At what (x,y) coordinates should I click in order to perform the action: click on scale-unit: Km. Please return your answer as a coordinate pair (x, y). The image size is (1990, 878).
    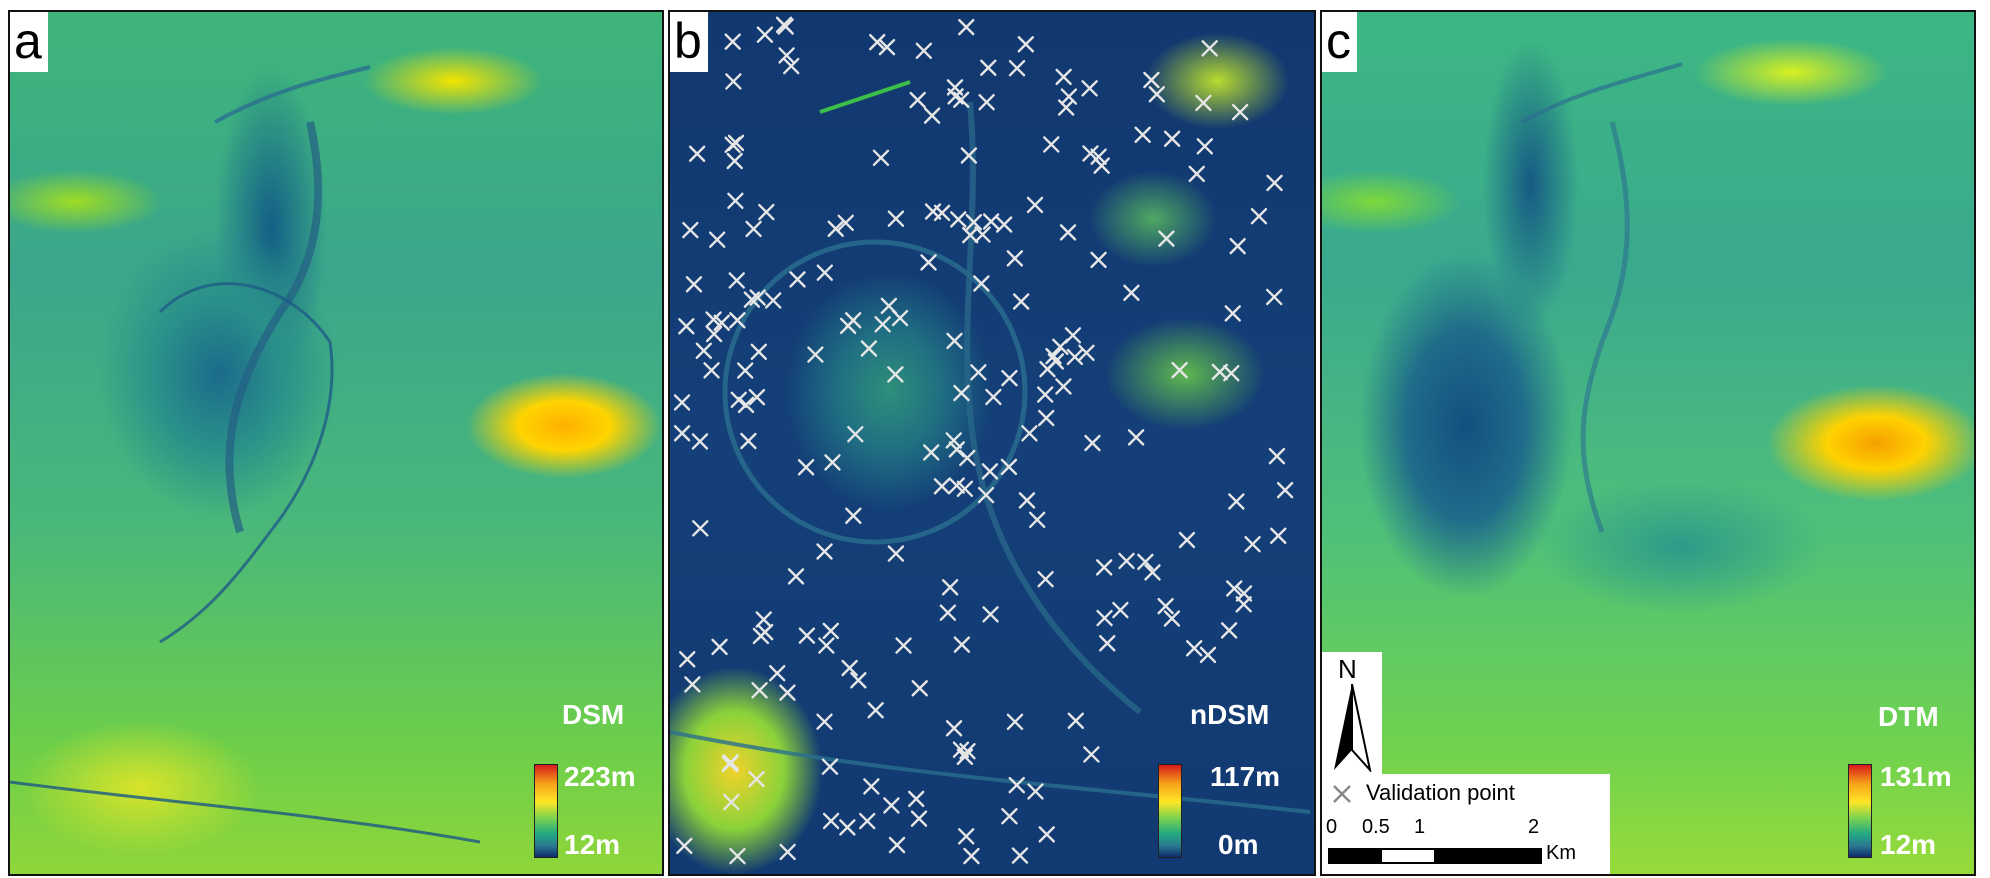
    Looking at the image, I should click on (1561, 853).